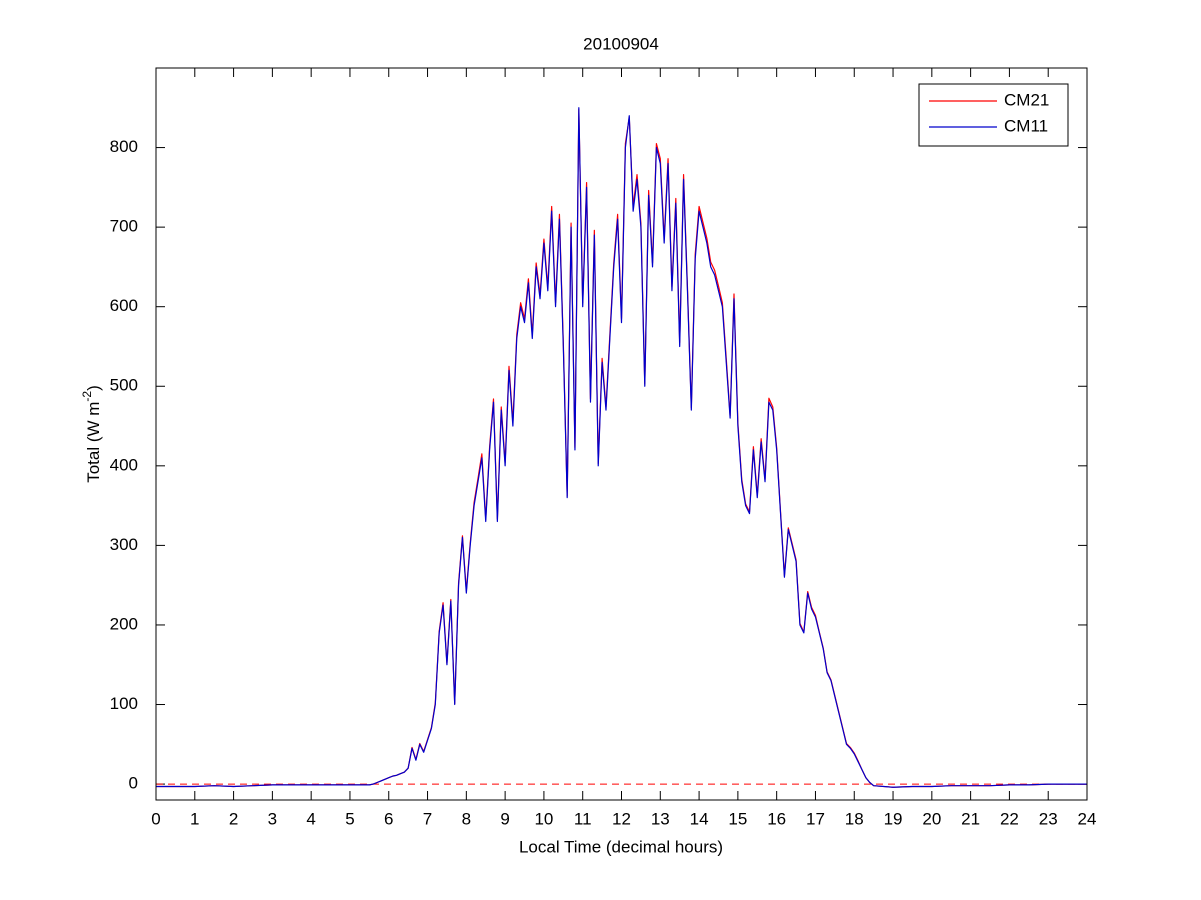 The width and height of the screenshot is (1201, 900). I want to click on y-tick-label: 600, so click(124, 305).